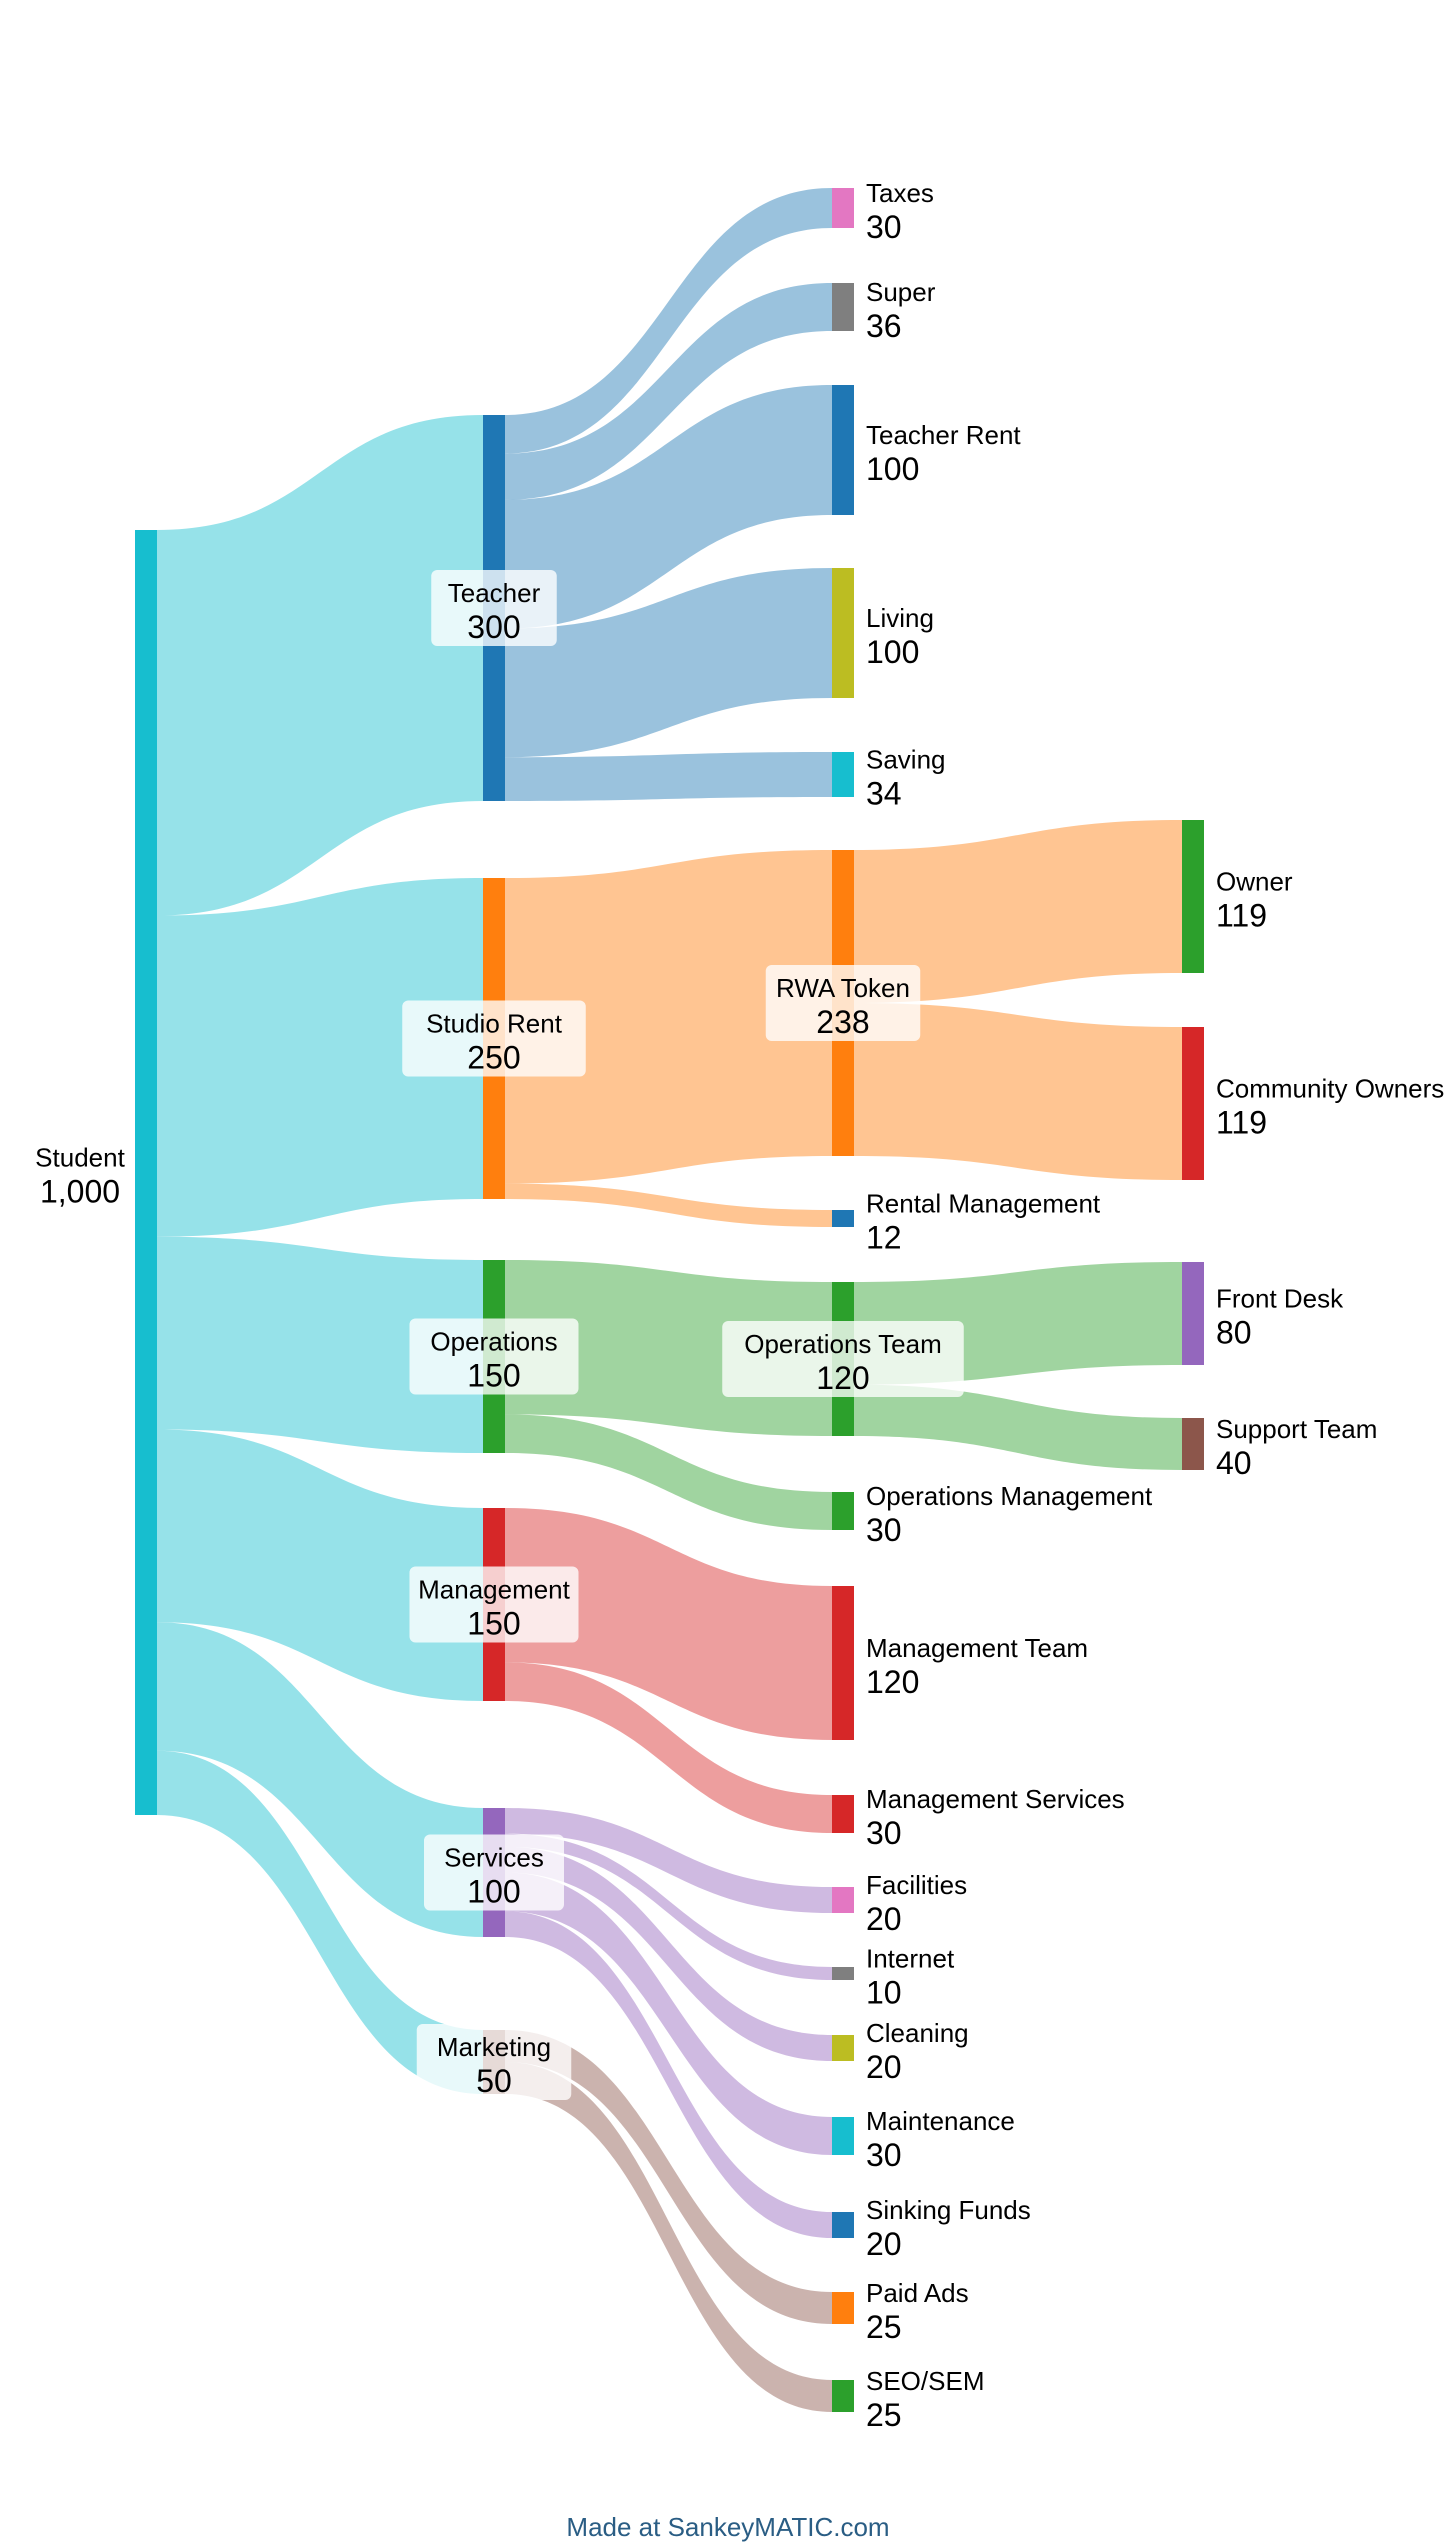 This screenshot has height=2548, width=1456. I want to click on node-name-seo_sem: SEO/SEM, so click(925, 2381).